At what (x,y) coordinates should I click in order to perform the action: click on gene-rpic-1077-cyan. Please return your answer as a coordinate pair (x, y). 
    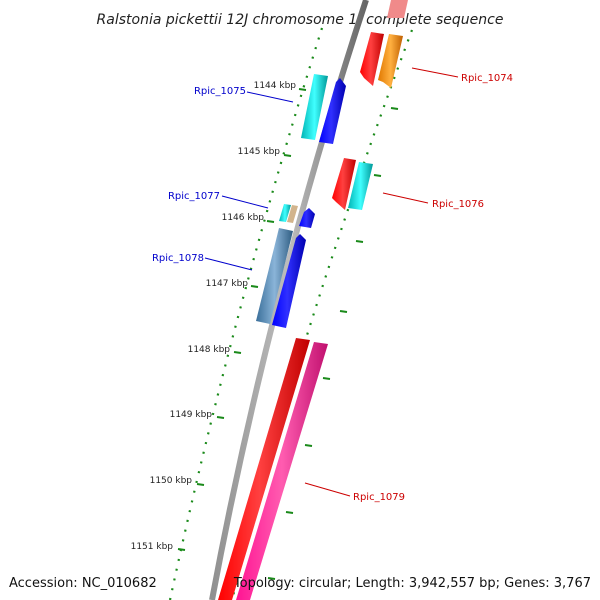
    Looking at the image, I should click on (285, 213).